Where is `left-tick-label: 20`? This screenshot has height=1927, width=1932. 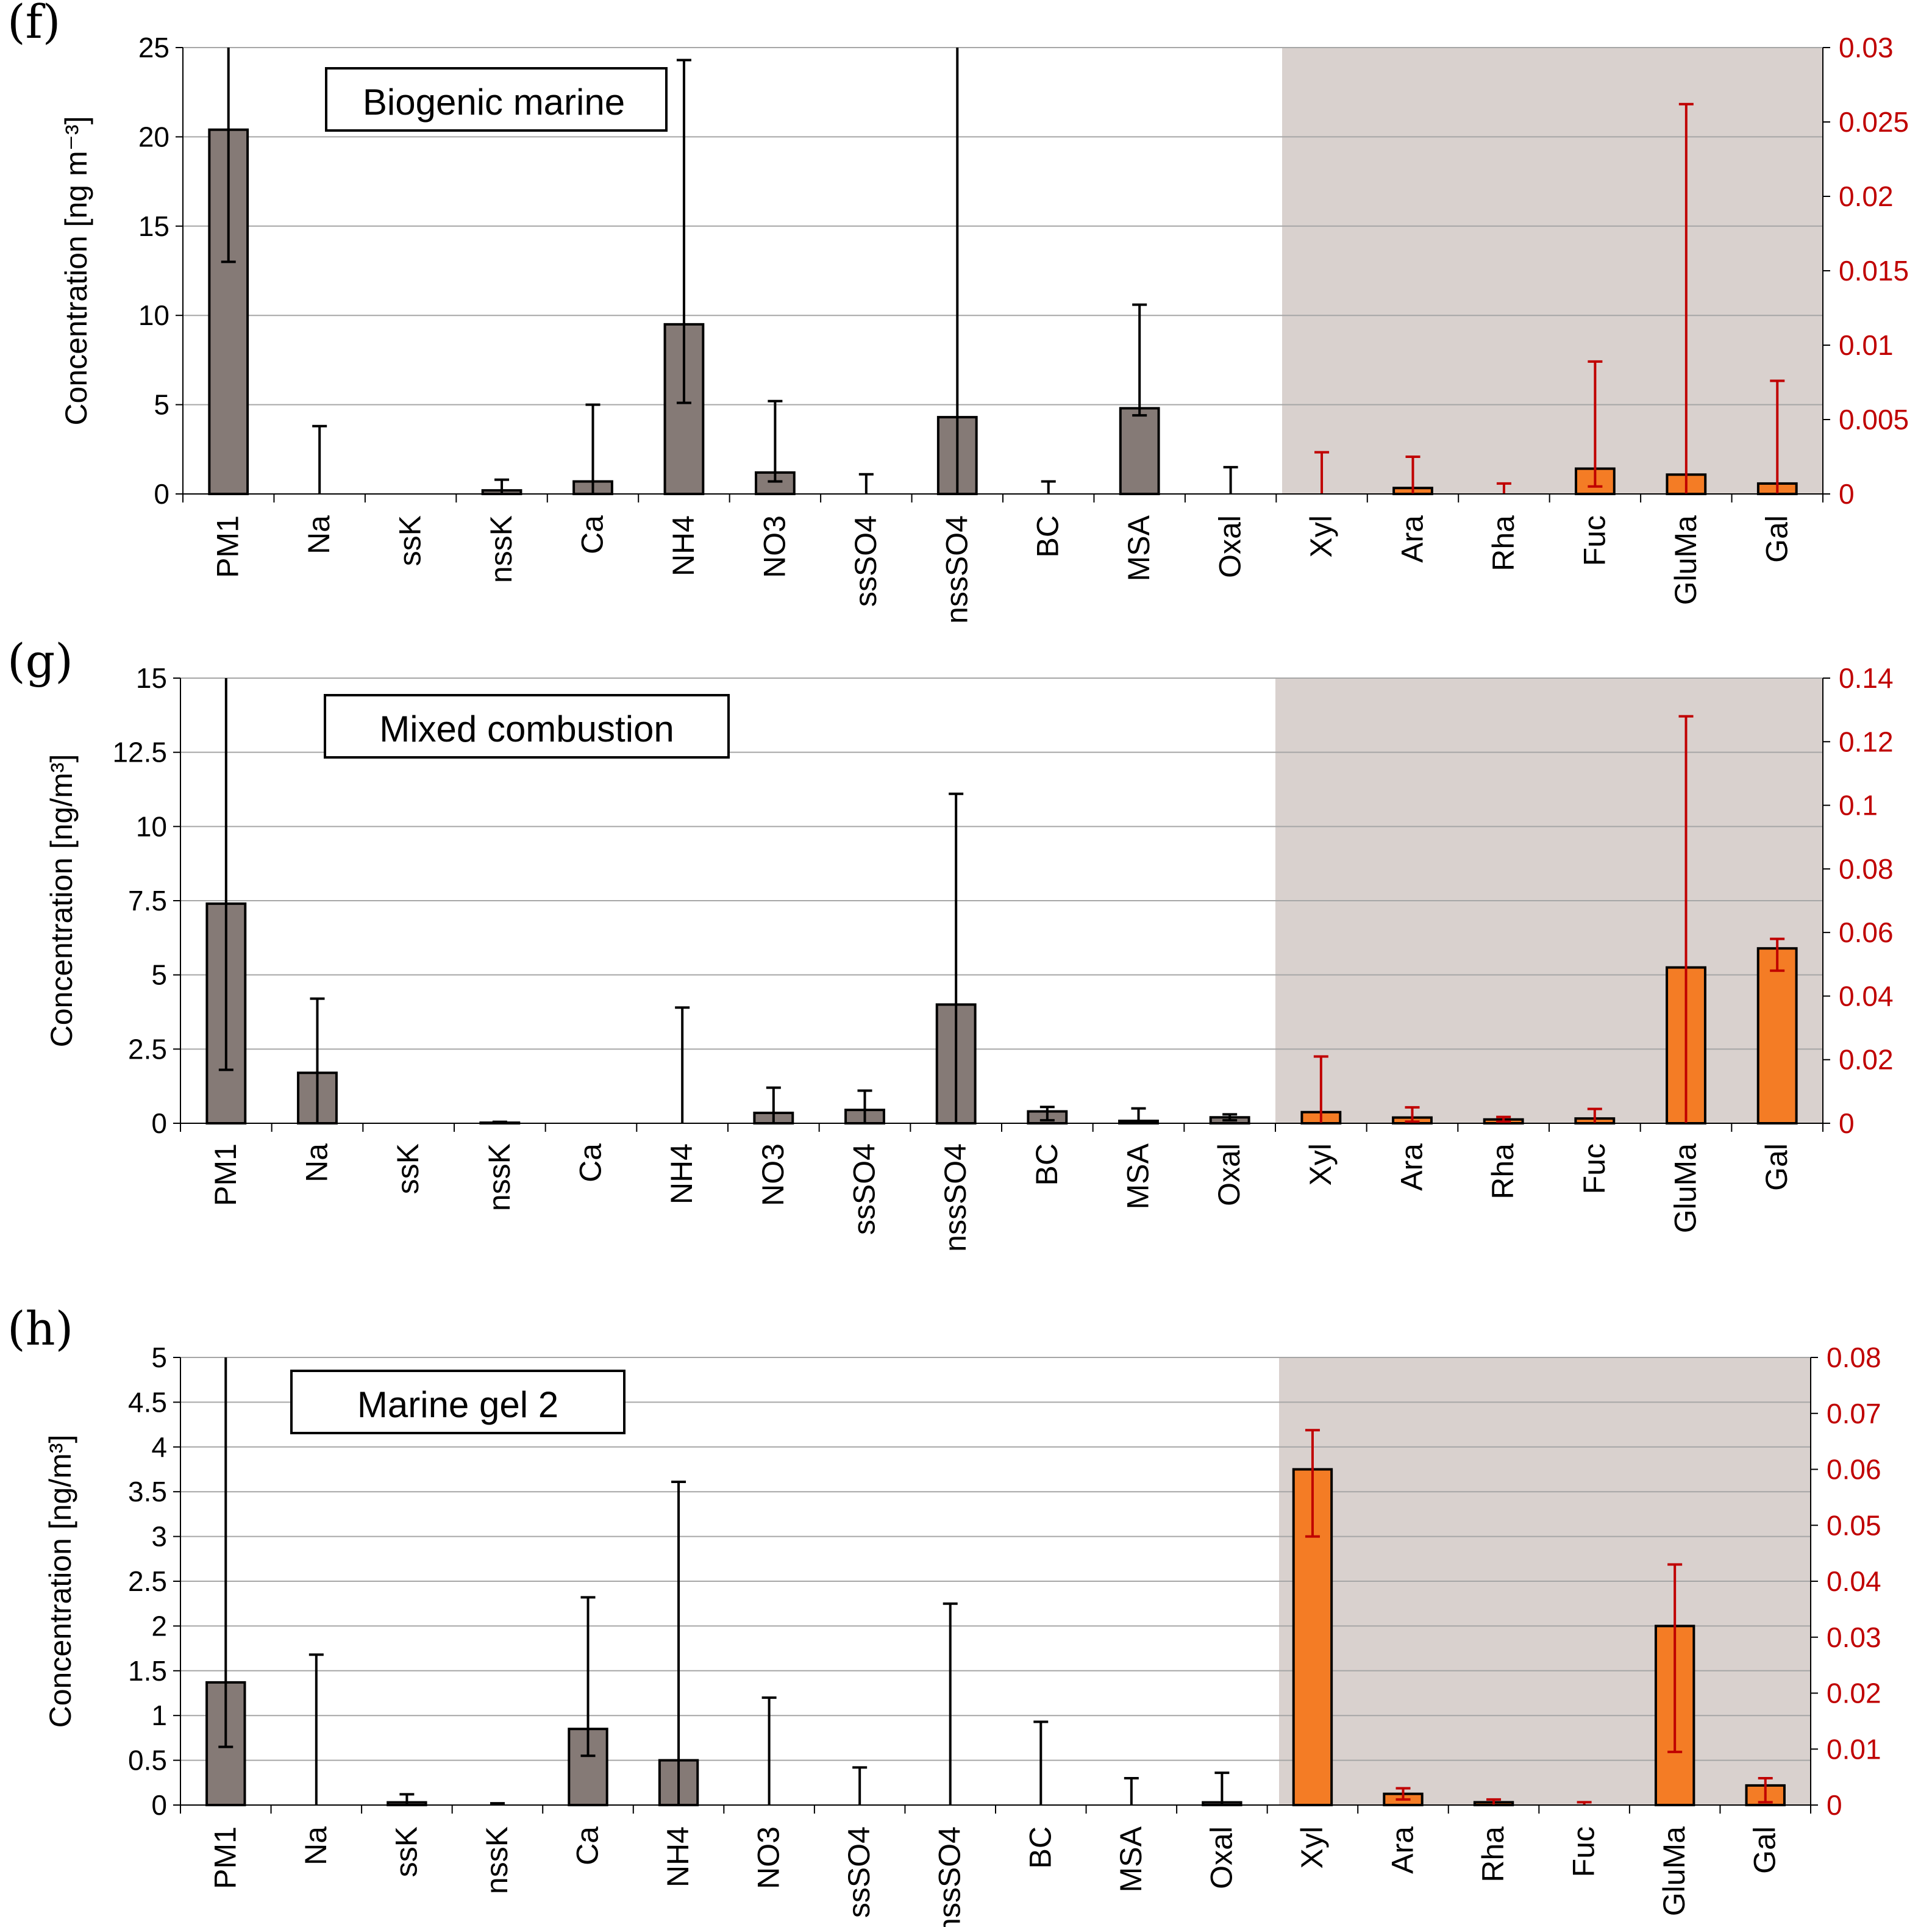
left-tick-label: 20 is located at coordinates (153, 136).